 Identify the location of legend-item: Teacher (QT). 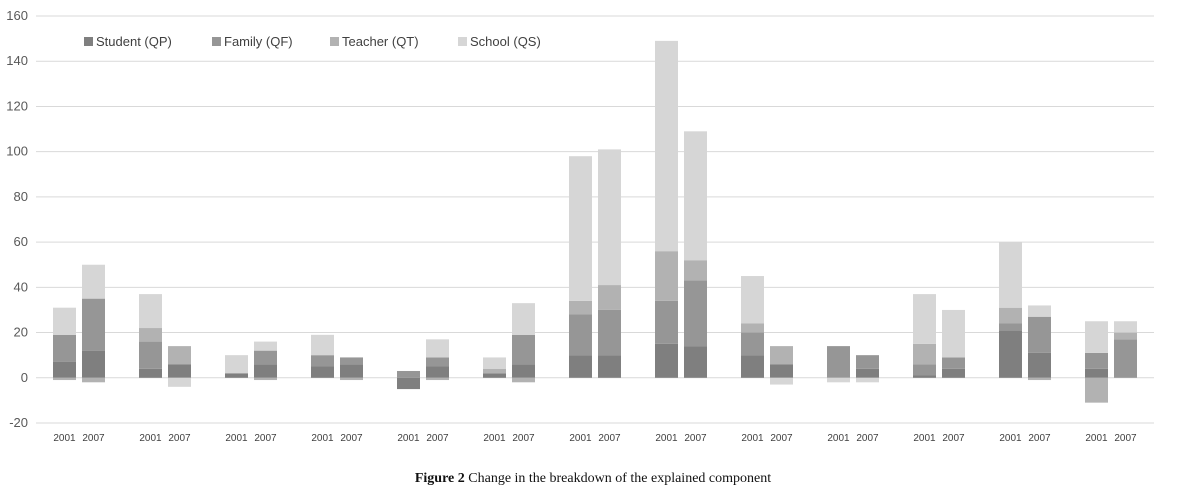
(374, 41).